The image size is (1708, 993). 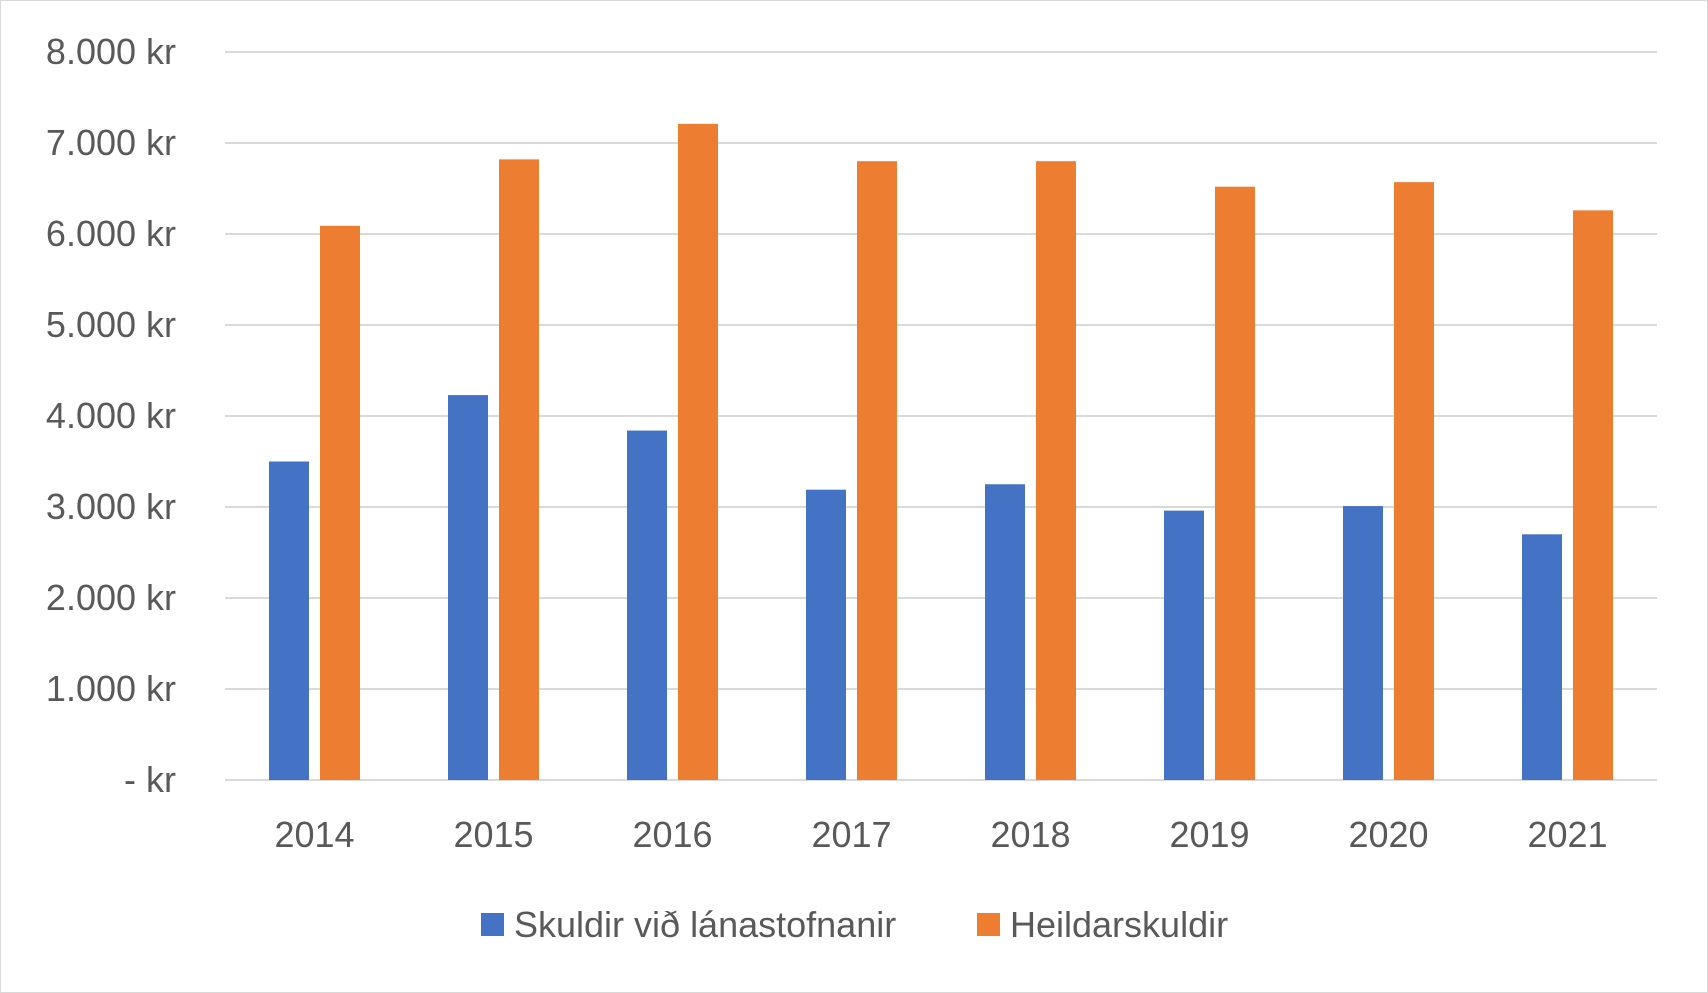 I want to click on y-tick-label: 7.000 kr, so click(x=111, y=142).